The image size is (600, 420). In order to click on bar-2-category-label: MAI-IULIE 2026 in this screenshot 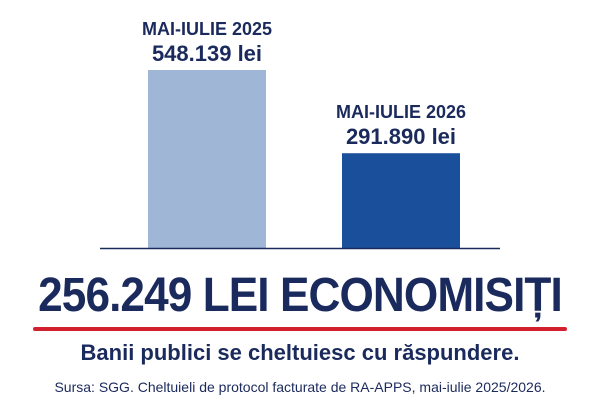, I will do `click(401, 112)`.